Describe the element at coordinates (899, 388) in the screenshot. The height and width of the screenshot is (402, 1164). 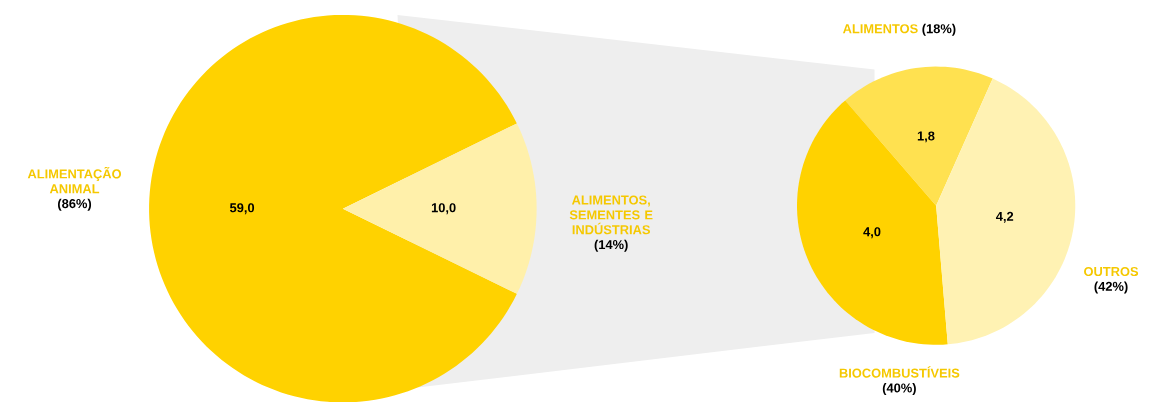
I see `text: (40%)` at that location.